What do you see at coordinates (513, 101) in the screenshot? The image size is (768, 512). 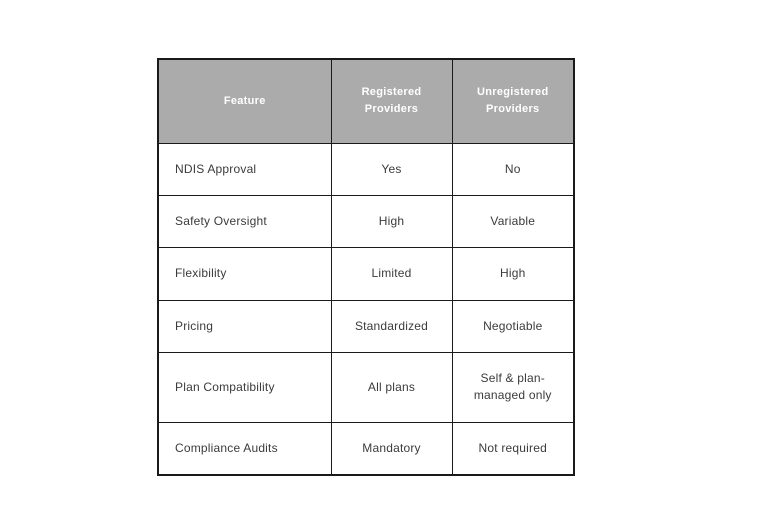 I see `column-header-unregistered-providers: Unregistered Providers` at bounding box center [513, 101].